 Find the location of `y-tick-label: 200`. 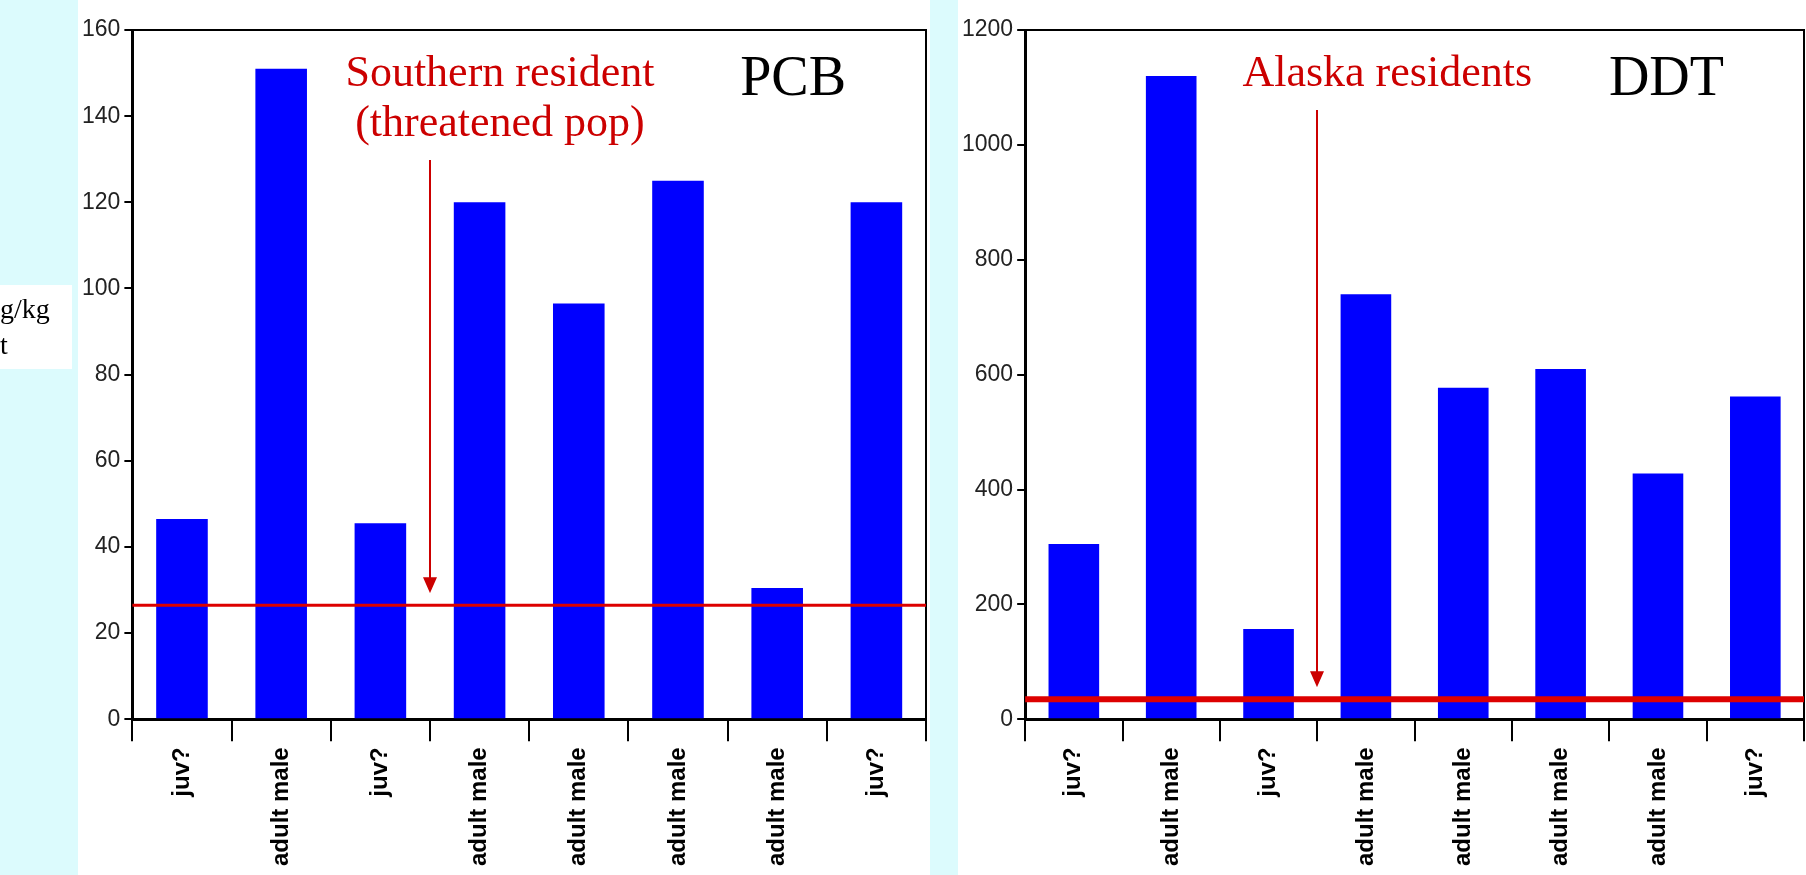

y-tick-label: 200 is located at coordinates (994, 602).